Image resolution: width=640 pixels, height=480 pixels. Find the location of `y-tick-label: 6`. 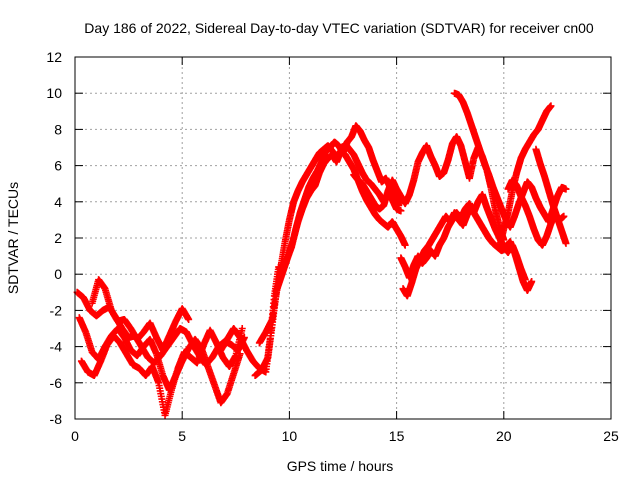

y-tick-label: 6 is located at coordinates (58, 166).